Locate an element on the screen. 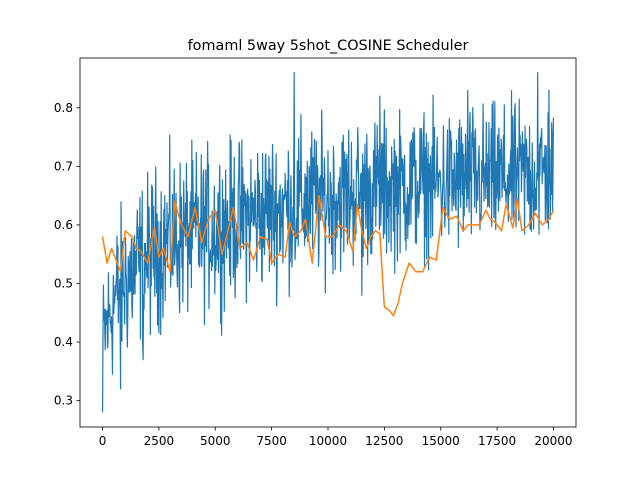 The height and width of the screenshot is (480, 640). y-tick-label: 0.5 is located at coordinates (63, 284).